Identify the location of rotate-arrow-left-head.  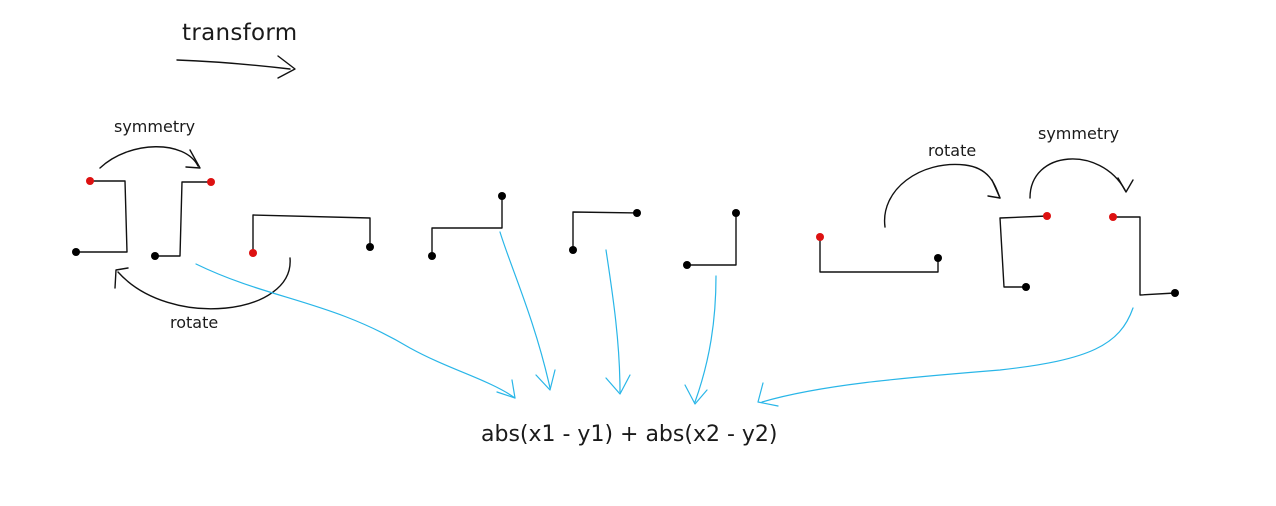
(121, 278).